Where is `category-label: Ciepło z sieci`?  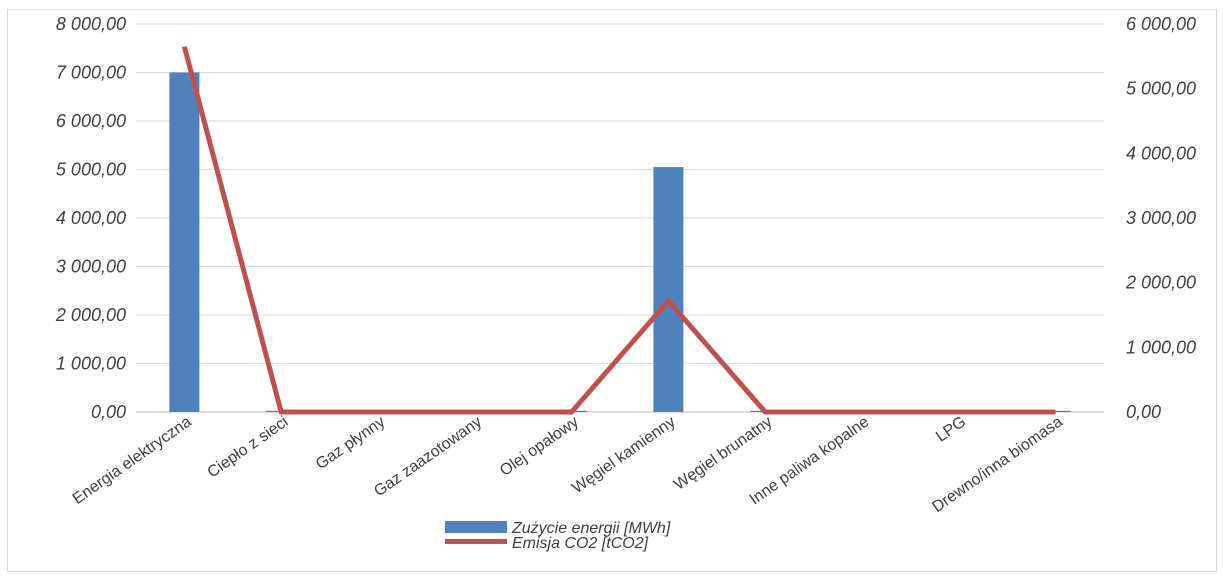
category-label: Ciepło z sieci is located at coordinates (248, 447).